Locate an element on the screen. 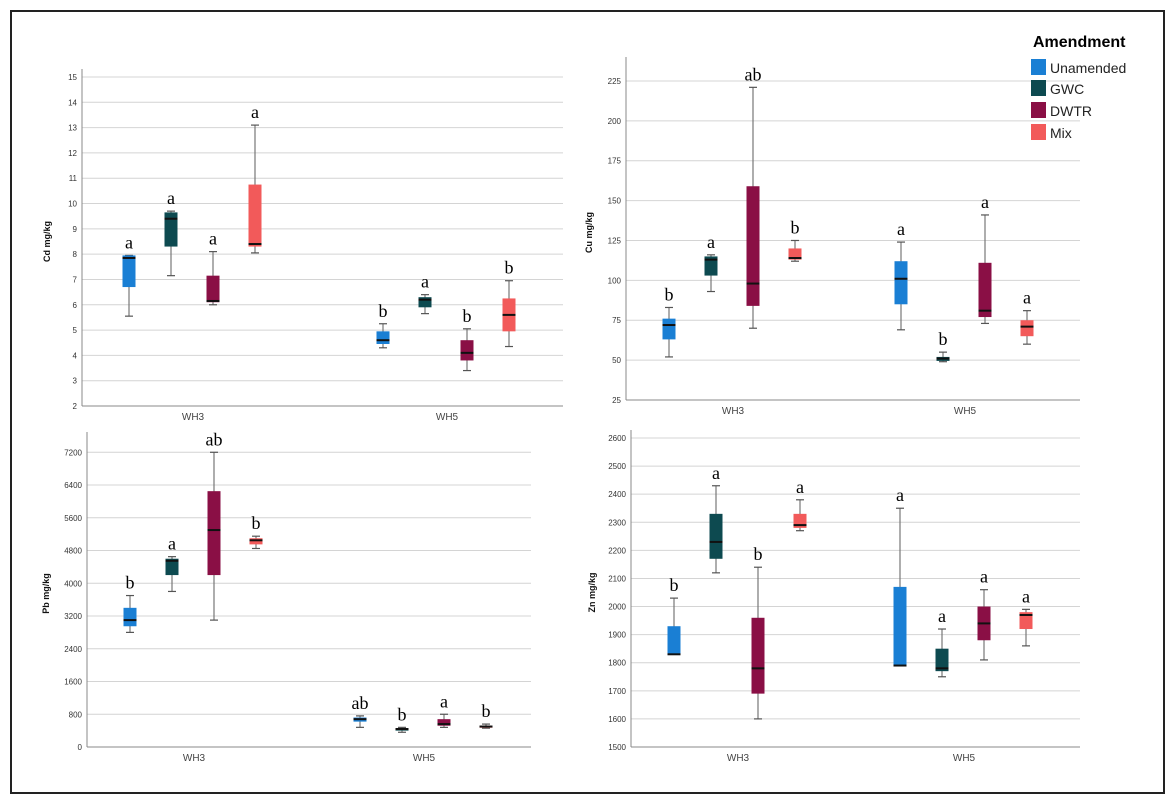  box-wh3-dwtr: b is located at coordinates (758, 632).